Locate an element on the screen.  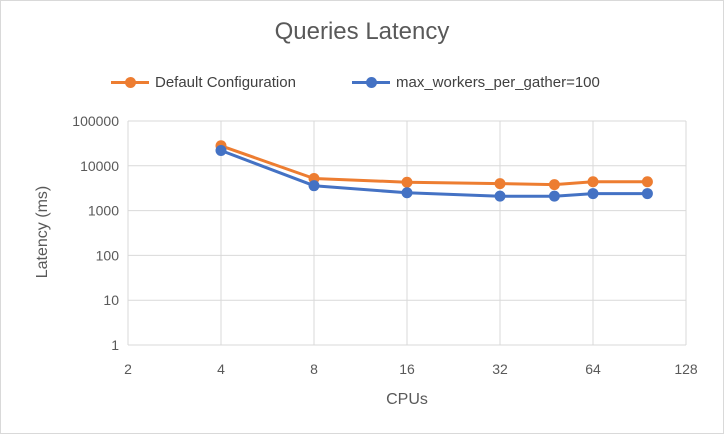
y-tick-label: 10 is located at coordinates (111, 300).